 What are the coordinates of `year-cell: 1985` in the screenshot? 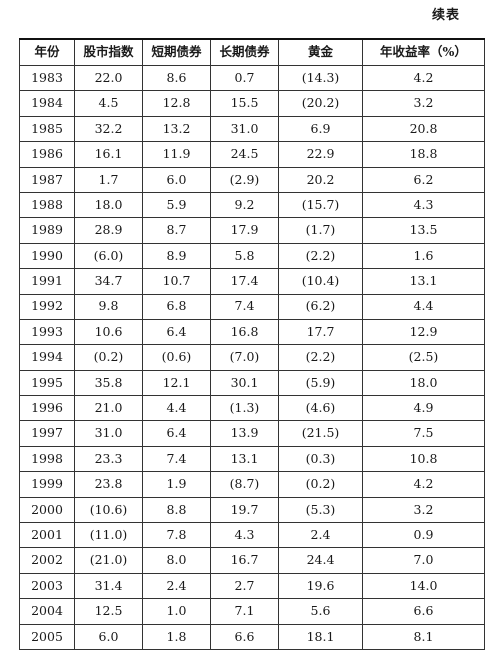 It's located at (47, 129).